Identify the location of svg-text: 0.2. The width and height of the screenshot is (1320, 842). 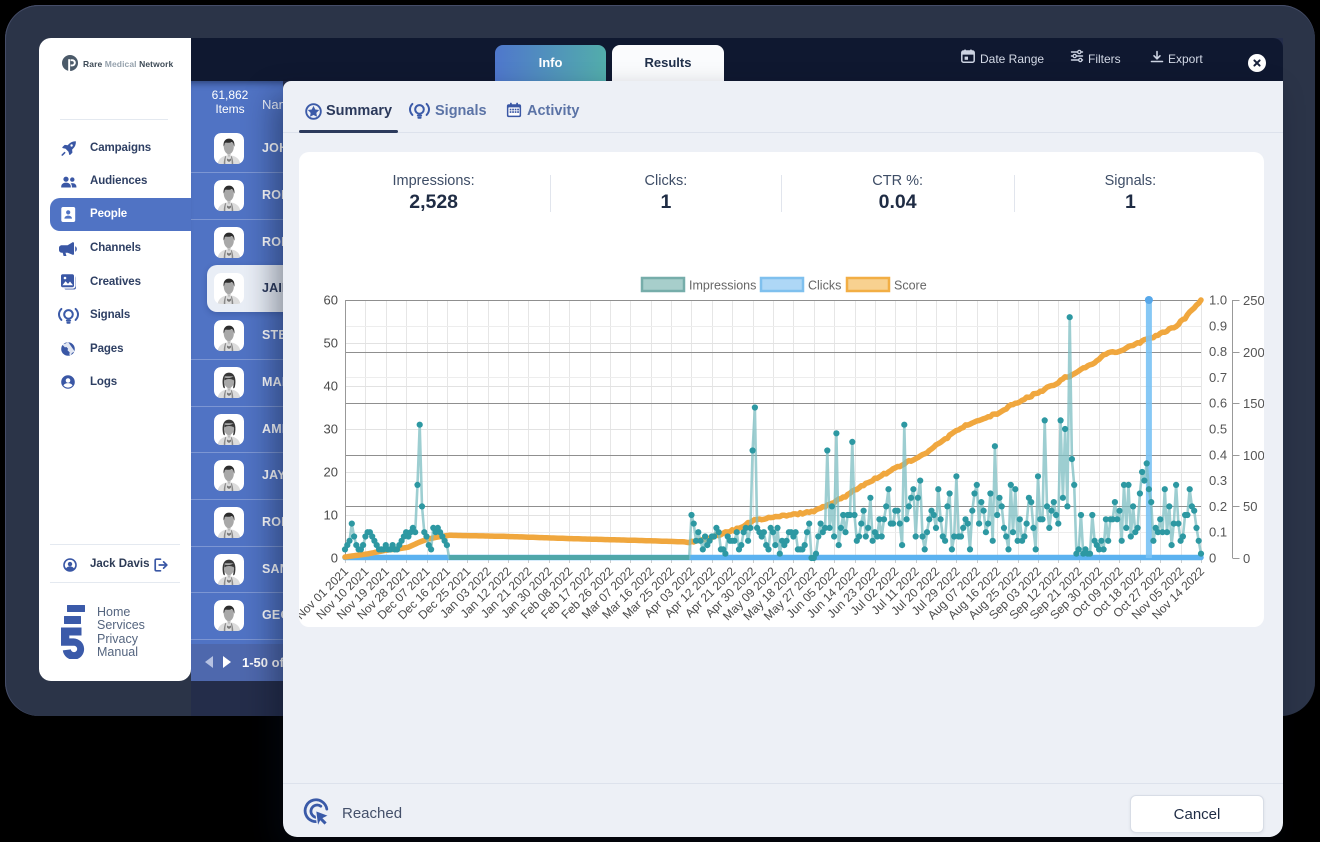
(1218, 506).